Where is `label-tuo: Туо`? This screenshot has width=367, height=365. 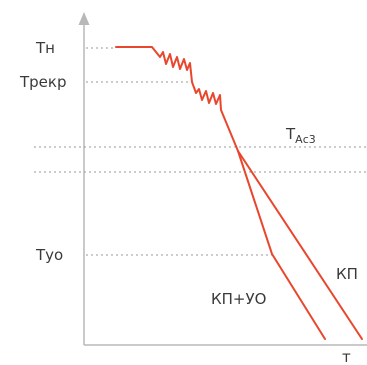 label-tuo: Туо is located at coordinates (49, 255).